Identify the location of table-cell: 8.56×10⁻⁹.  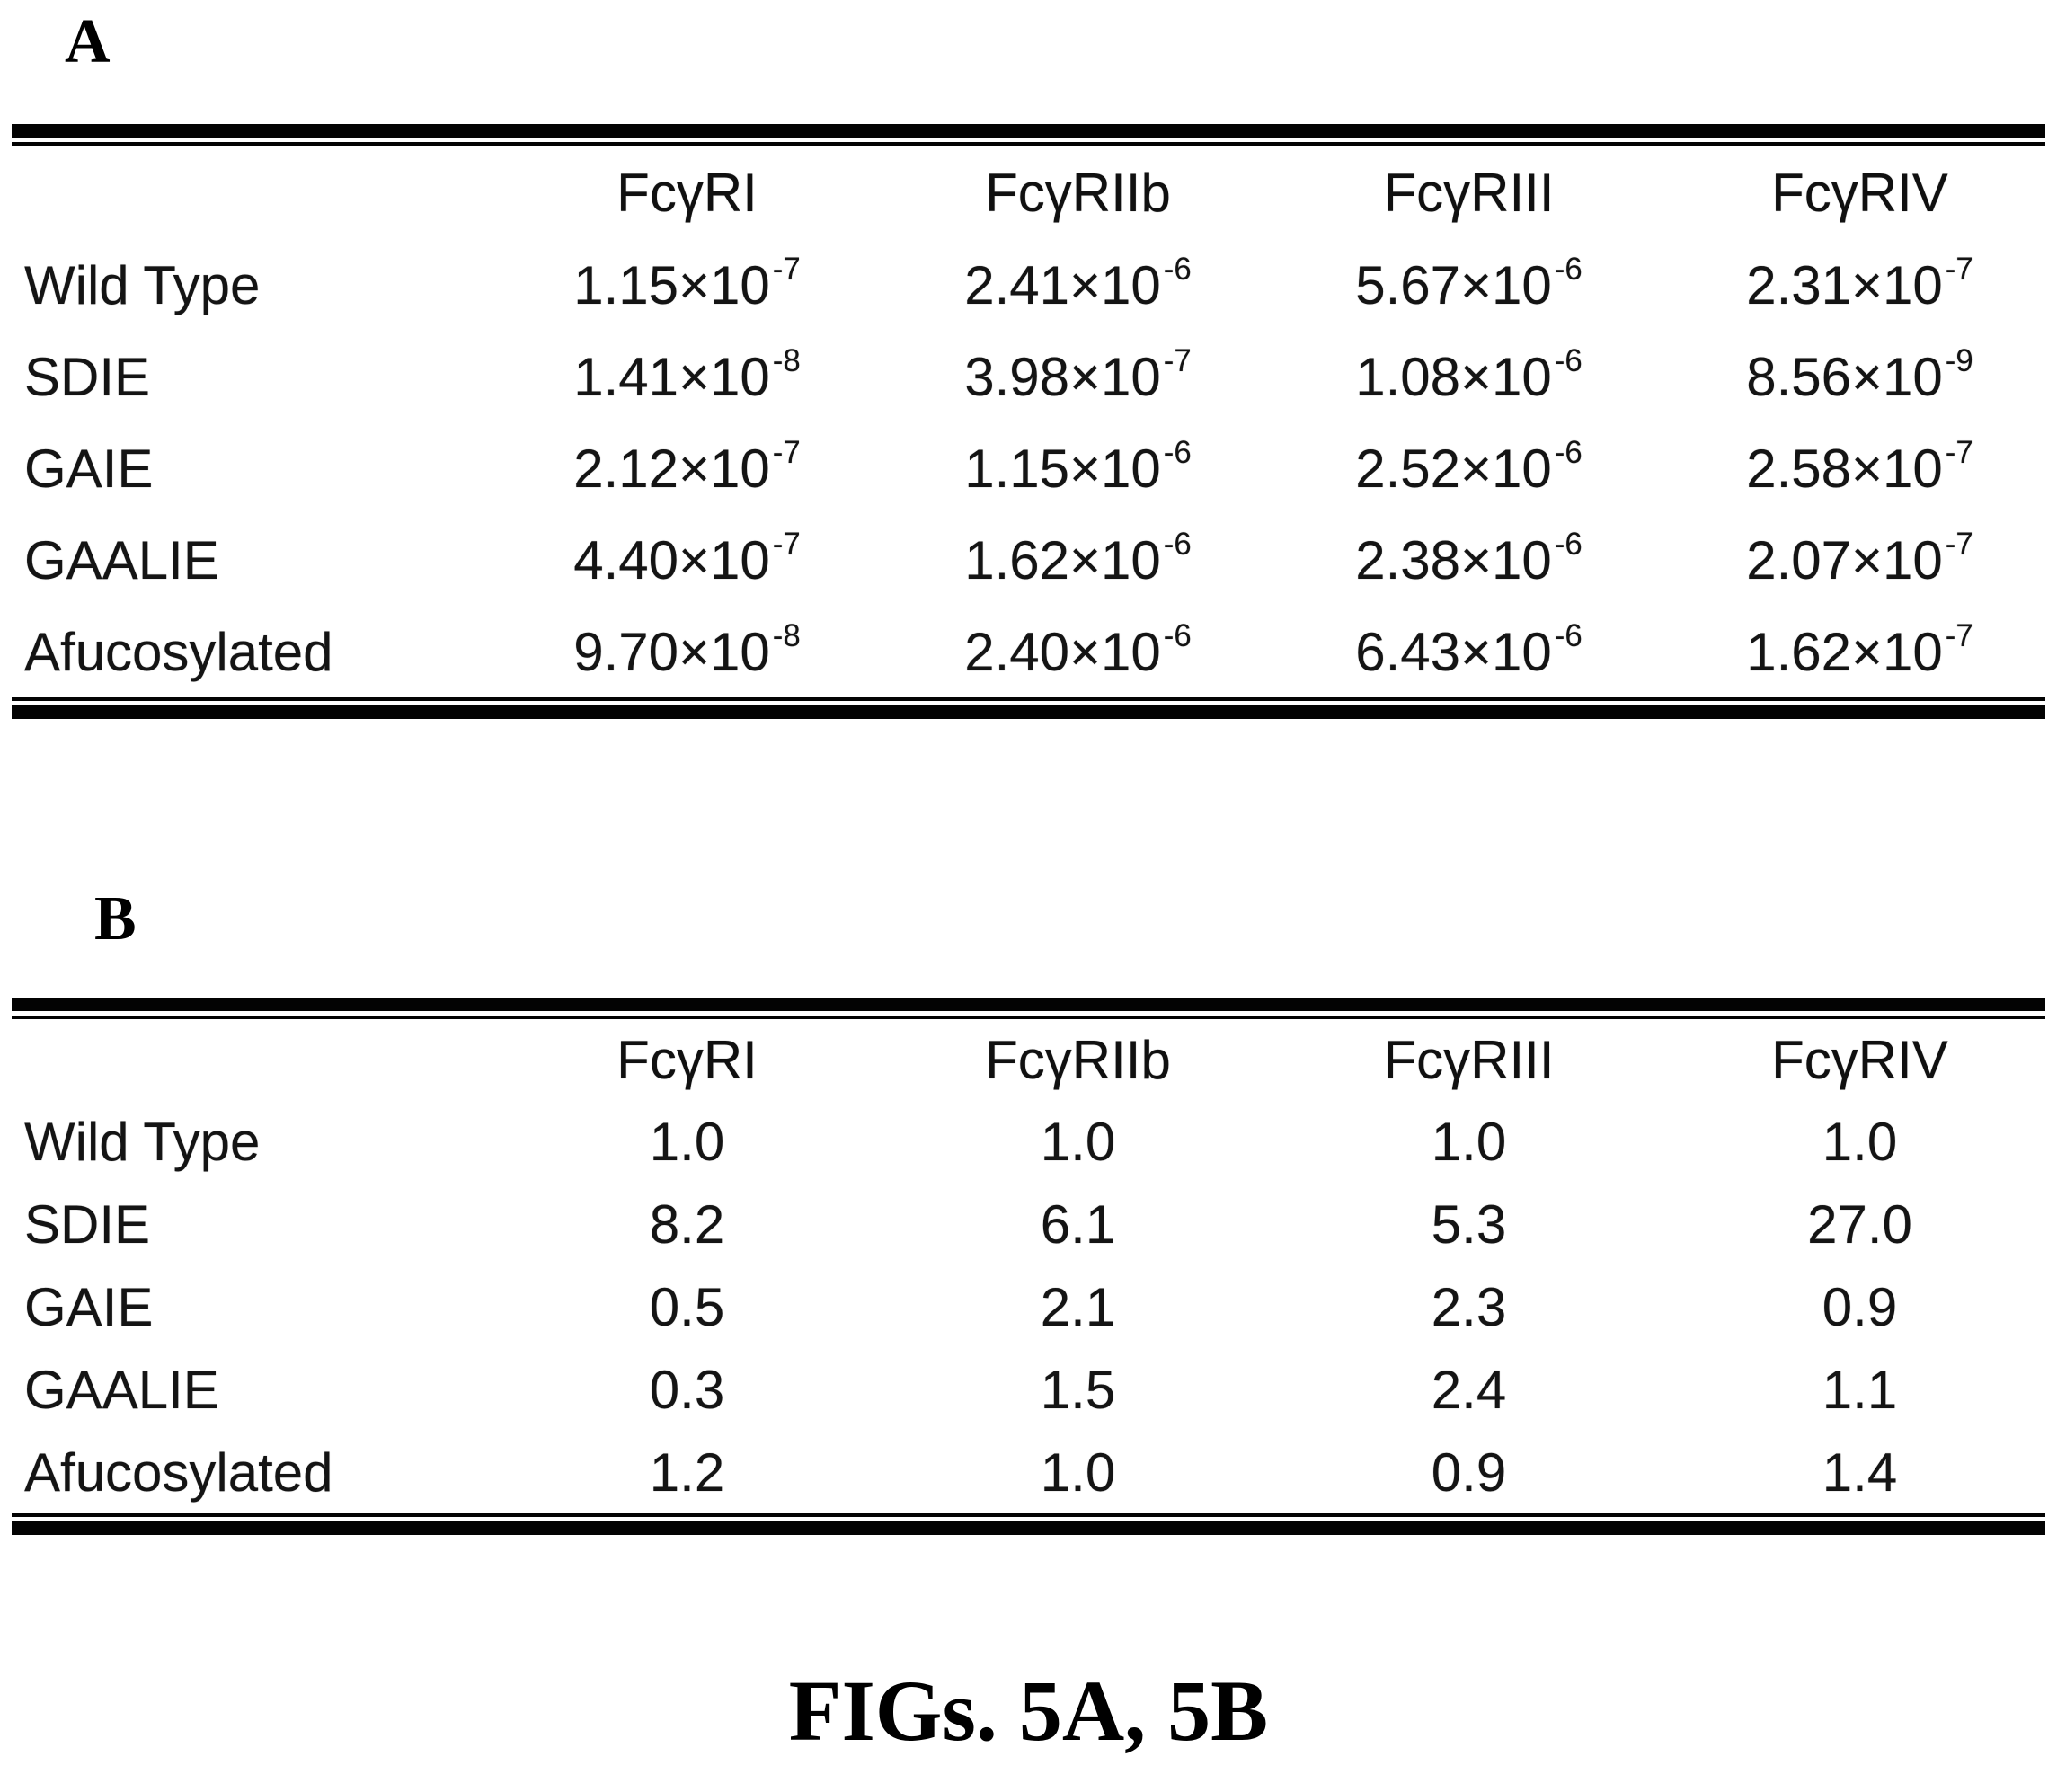
(1860, 375).